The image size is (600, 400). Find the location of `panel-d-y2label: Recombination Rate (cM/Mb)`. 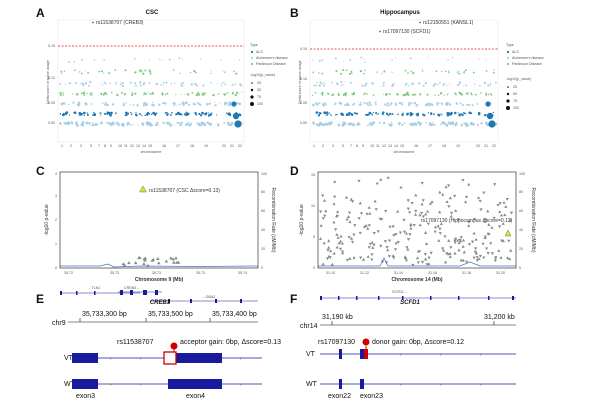

panel-d-y2label: Recombination Rate (cM/Mb) is located at coordinates (533, 219).